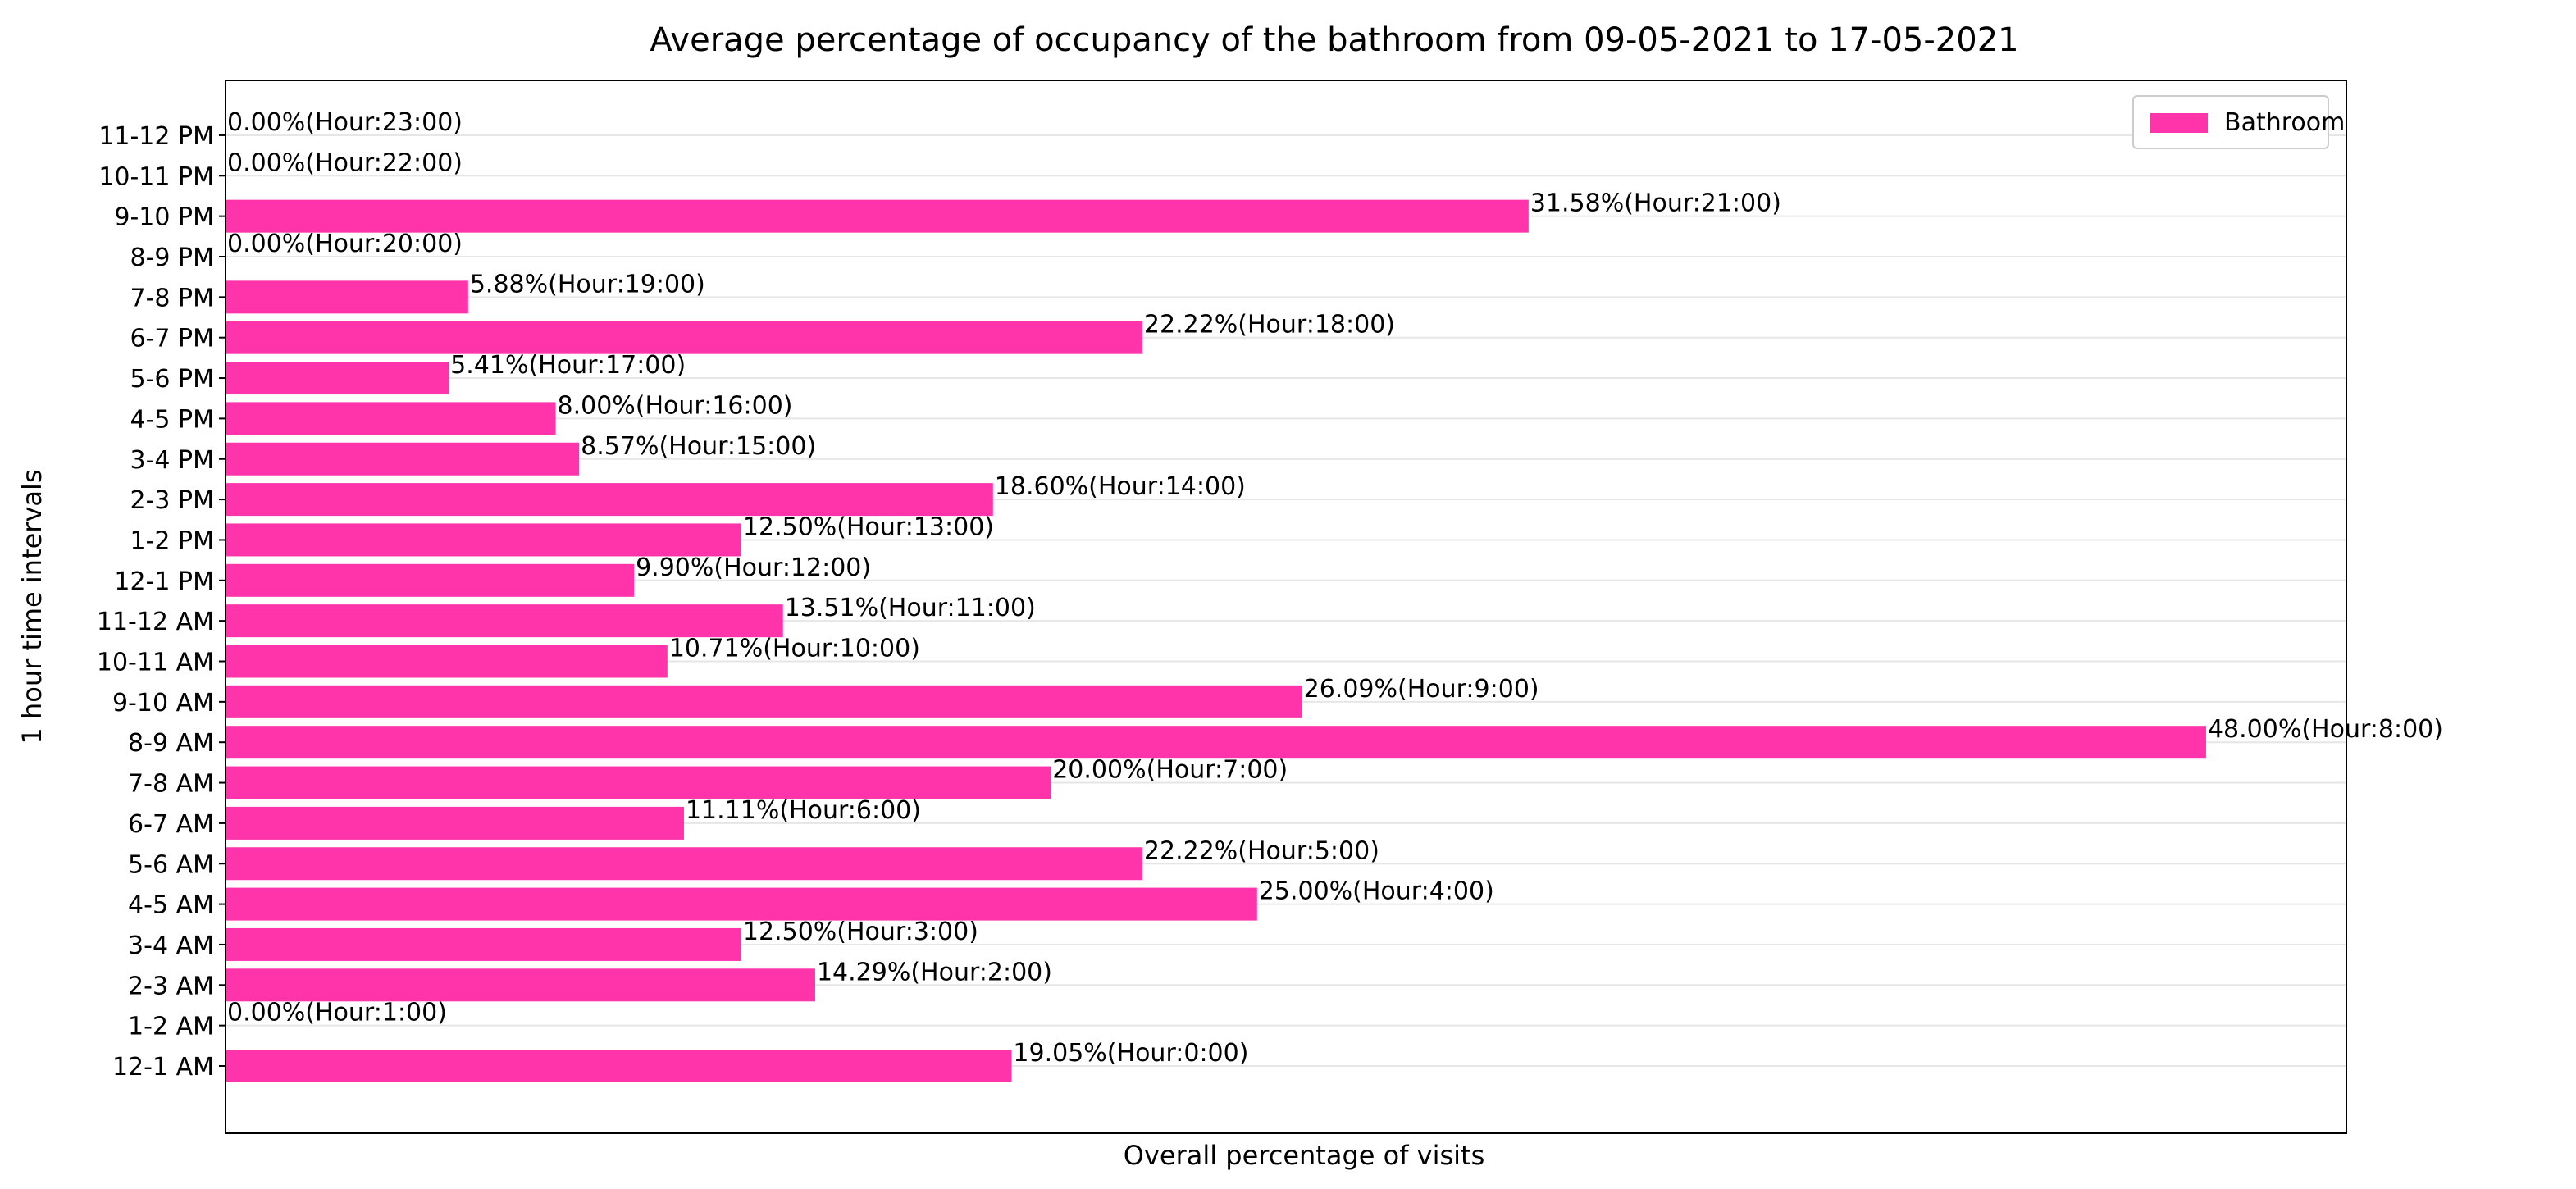 The height and width of the screenshot is (1189, 2576). I want to click on data-label: 12.50%(Hour:13:00), so click(868, 526).